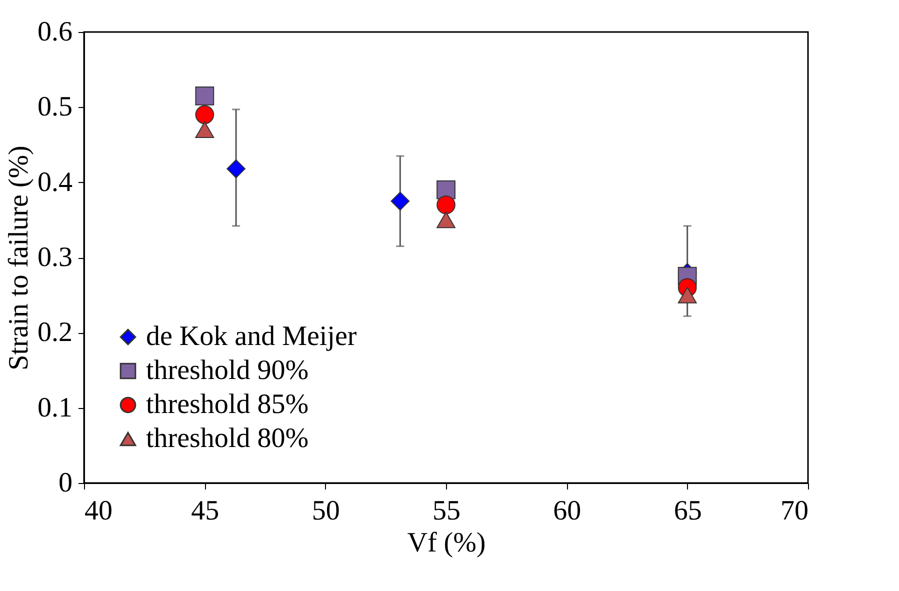  Describe the element at coordinates (252, 336) in the screenshot. I see `legend-label: de Kok and Meijer` at that location.